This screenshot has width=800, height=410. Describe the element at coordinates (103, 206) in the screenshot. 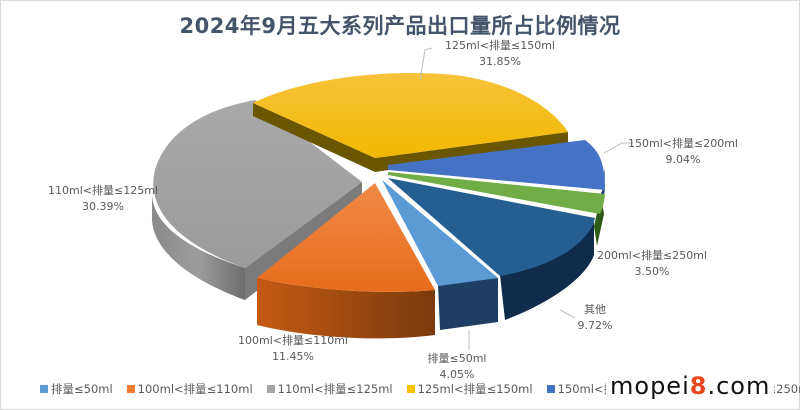

I see `label-pct: 30.39%` at that location.